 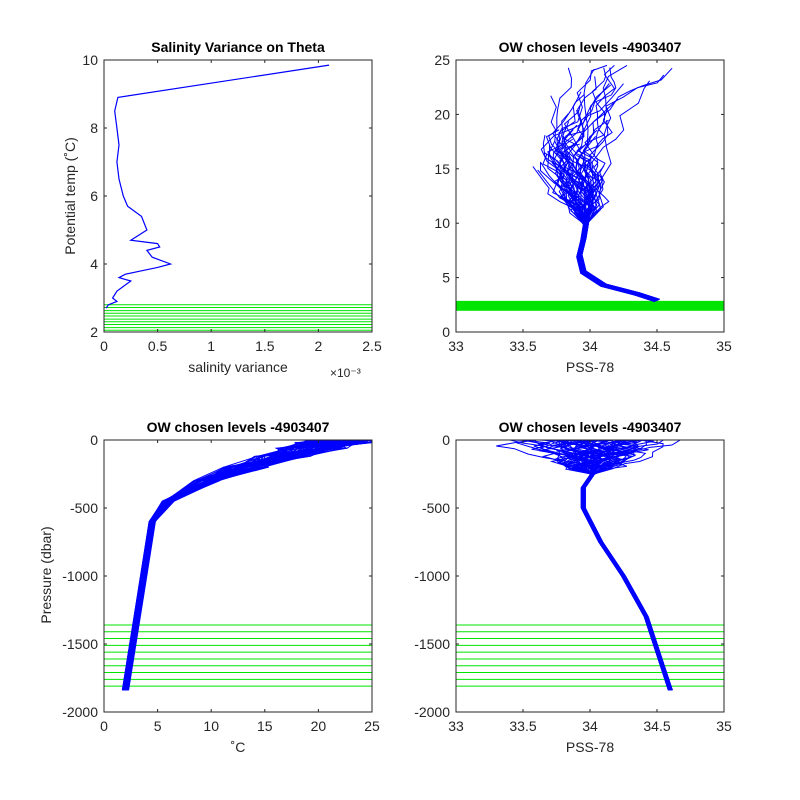 What do you see at coordinates (590, 346) in the screenshot?
I see `x-tick-label: 34` at bounding box center [590, 346].